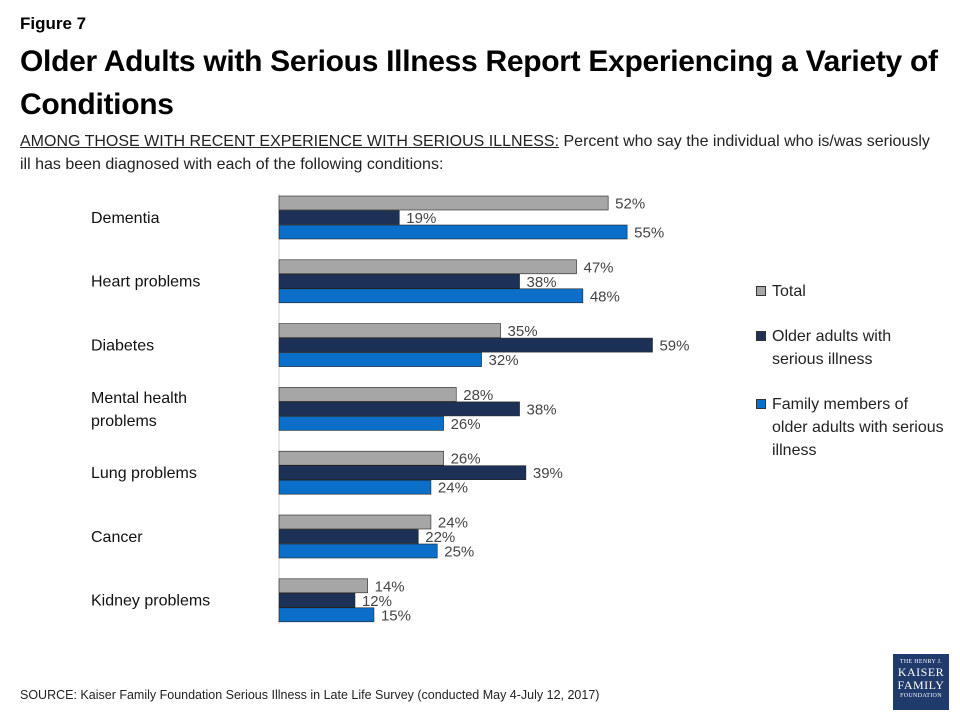  Describe the element at coordinates (317, 600) in the screenshot. I see `bar-kidney-problems-older-adults-with-serious-illness` at that location.